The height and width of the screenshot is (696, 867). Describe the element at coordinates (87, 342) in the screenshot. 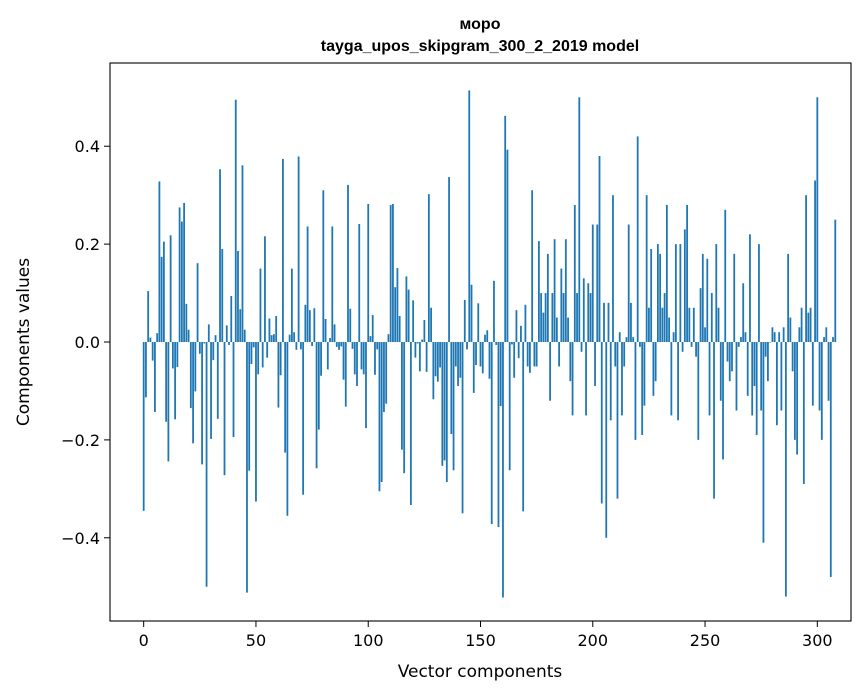

I see `y-tick-label-2: 0.0` at that location.